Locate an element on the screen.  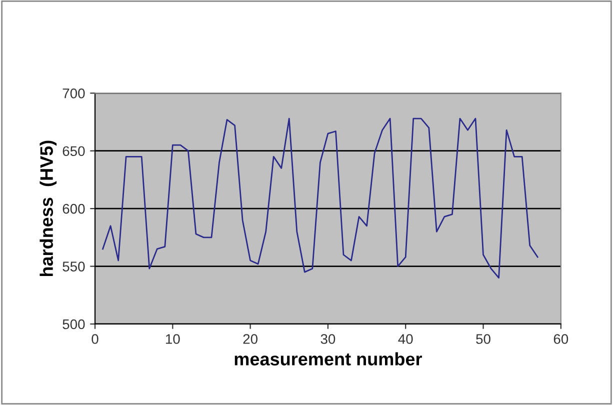
x-tick-label: 20 is located at coordinates (250, 339).